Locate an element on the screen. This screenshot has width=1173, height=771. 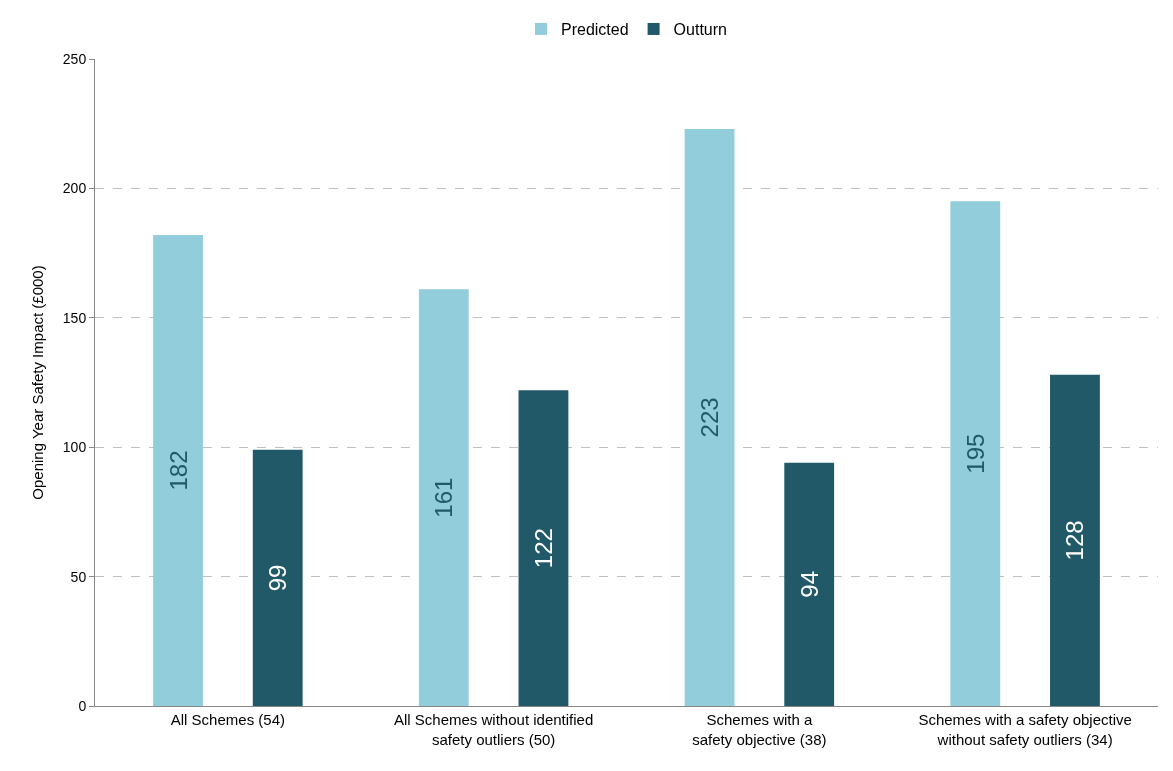
x-tick-label: All Schemes without identified safety outliers (50) is located at coordinates (493, 729).